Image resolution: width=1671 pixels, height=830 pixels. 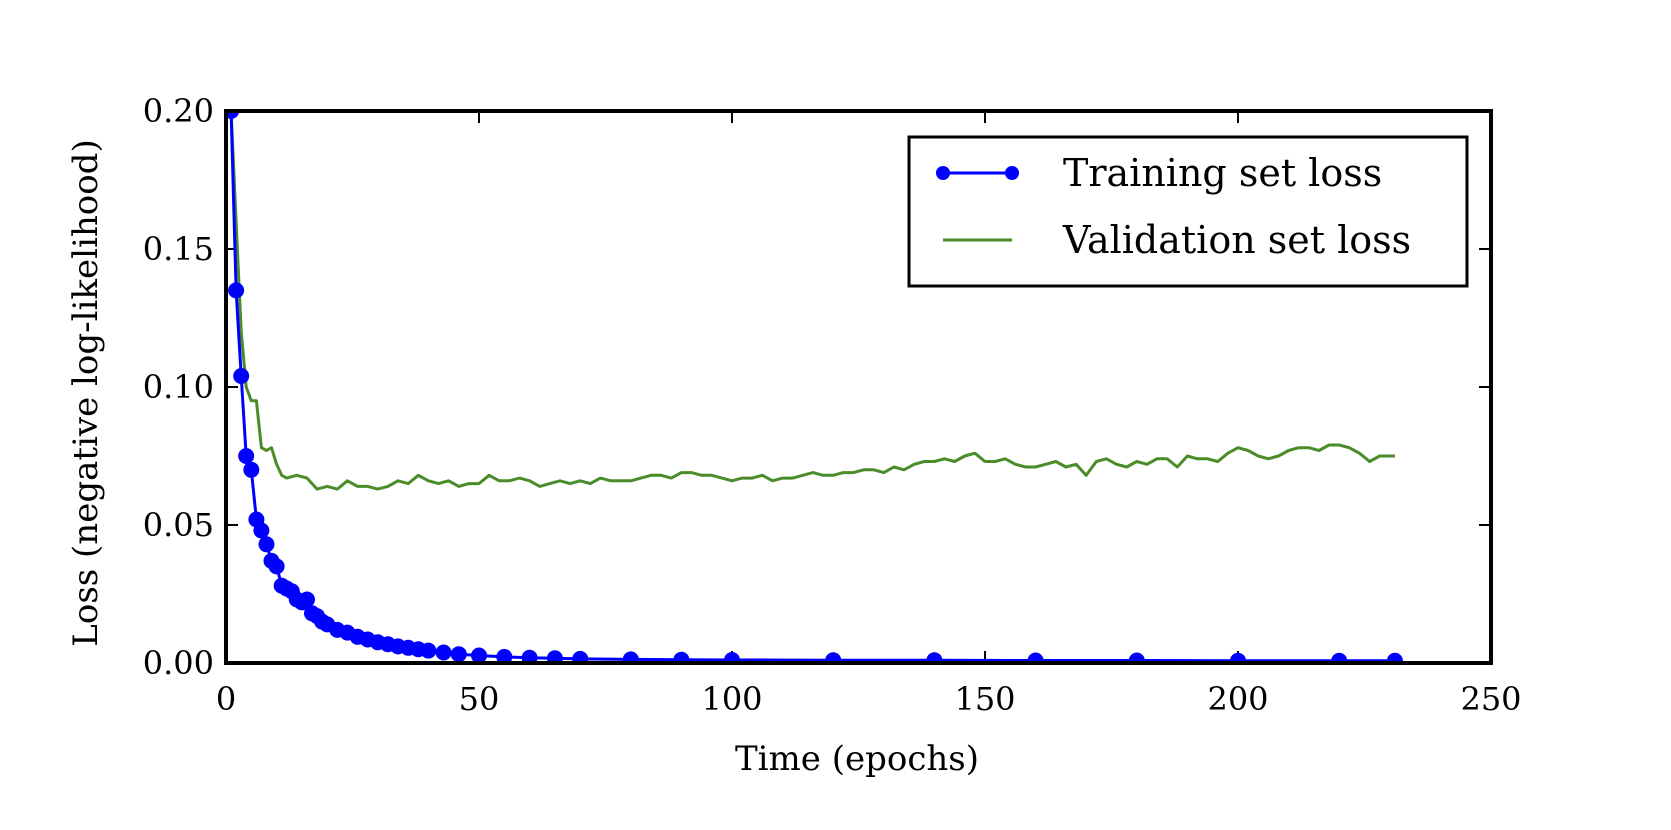 What do you see at coordinates (178, 525) in the screenshot?
I see `y-tick-label: 0.05` at bounding box center [178, 525].